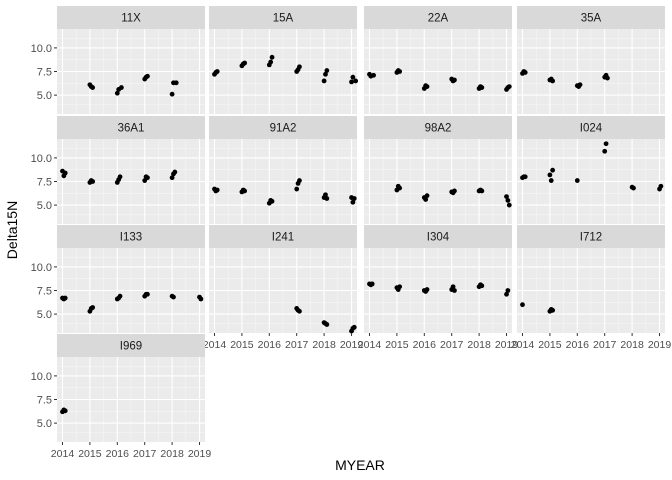  What do you see at coordinates (360, 465) in the screenshot?
I see `x-axis-title: MYEAR` at bounding box center [360, 465].